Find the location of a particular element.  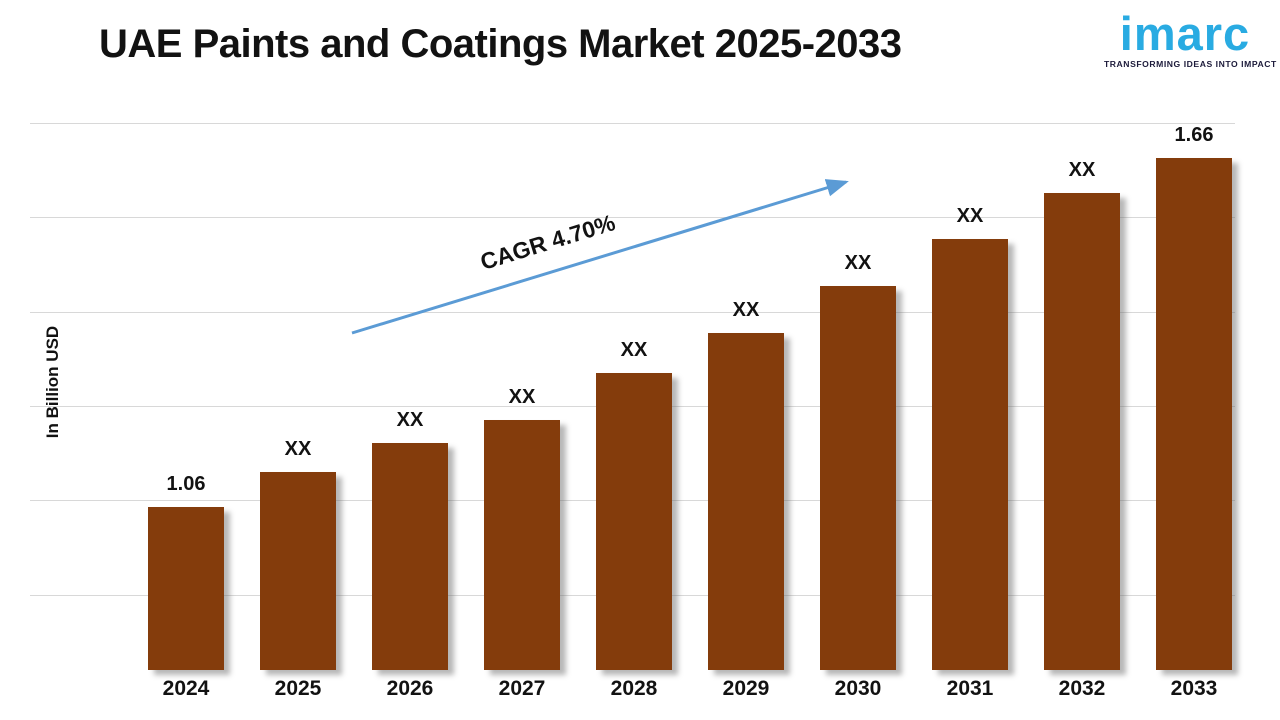

chart-title: UAE Paints and Coatings Market 2025-2033 is located at coordinates (500, 44).